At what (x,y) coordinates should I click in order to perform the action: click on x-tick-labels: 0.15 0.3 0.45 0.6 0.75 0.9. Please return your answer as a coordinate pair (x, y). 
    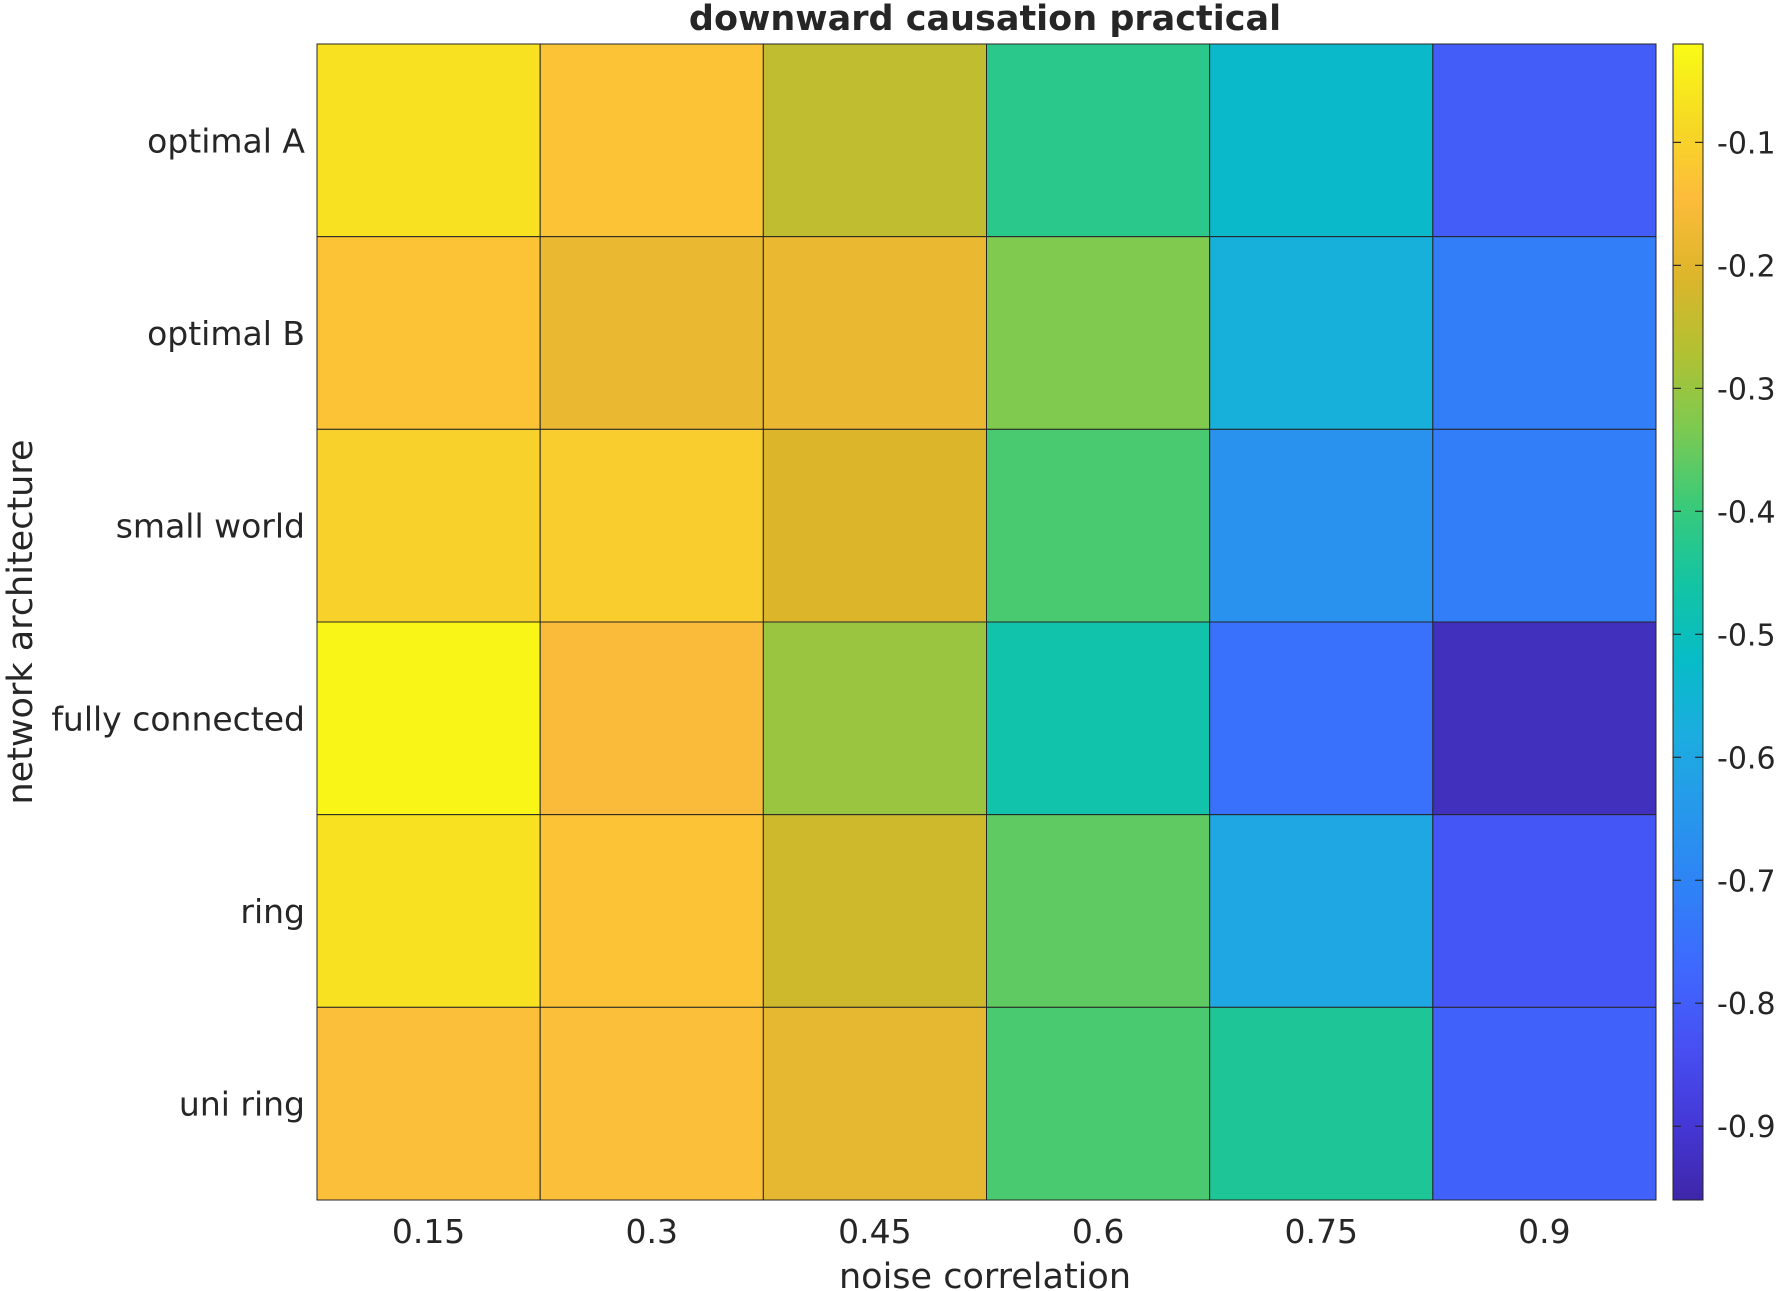
    Looking at the image, I should click on (981, 1231).